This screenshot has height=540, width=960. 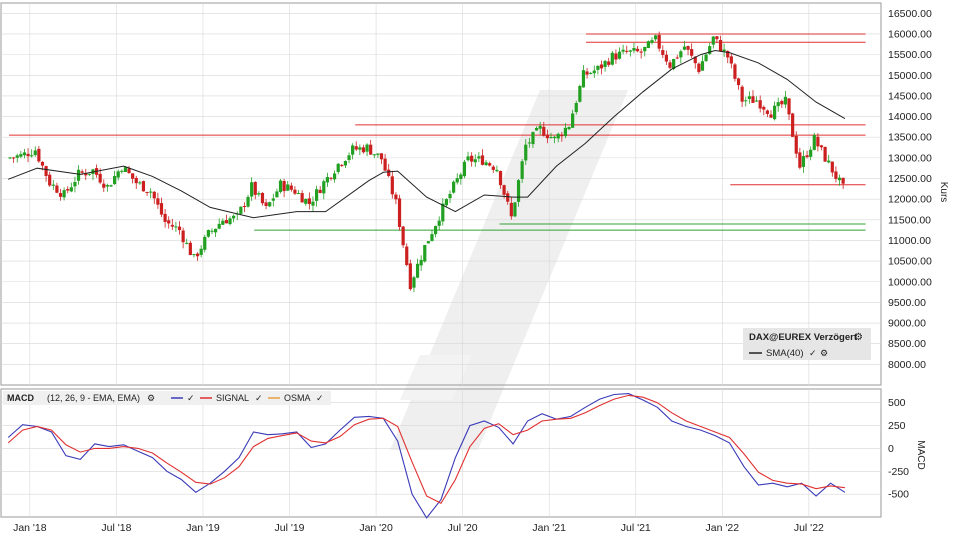 What do you see at coordinates (824, 353) in the screenshot?
I see `sma-settings-icon: ⚙` at bounding box center [824, 353].